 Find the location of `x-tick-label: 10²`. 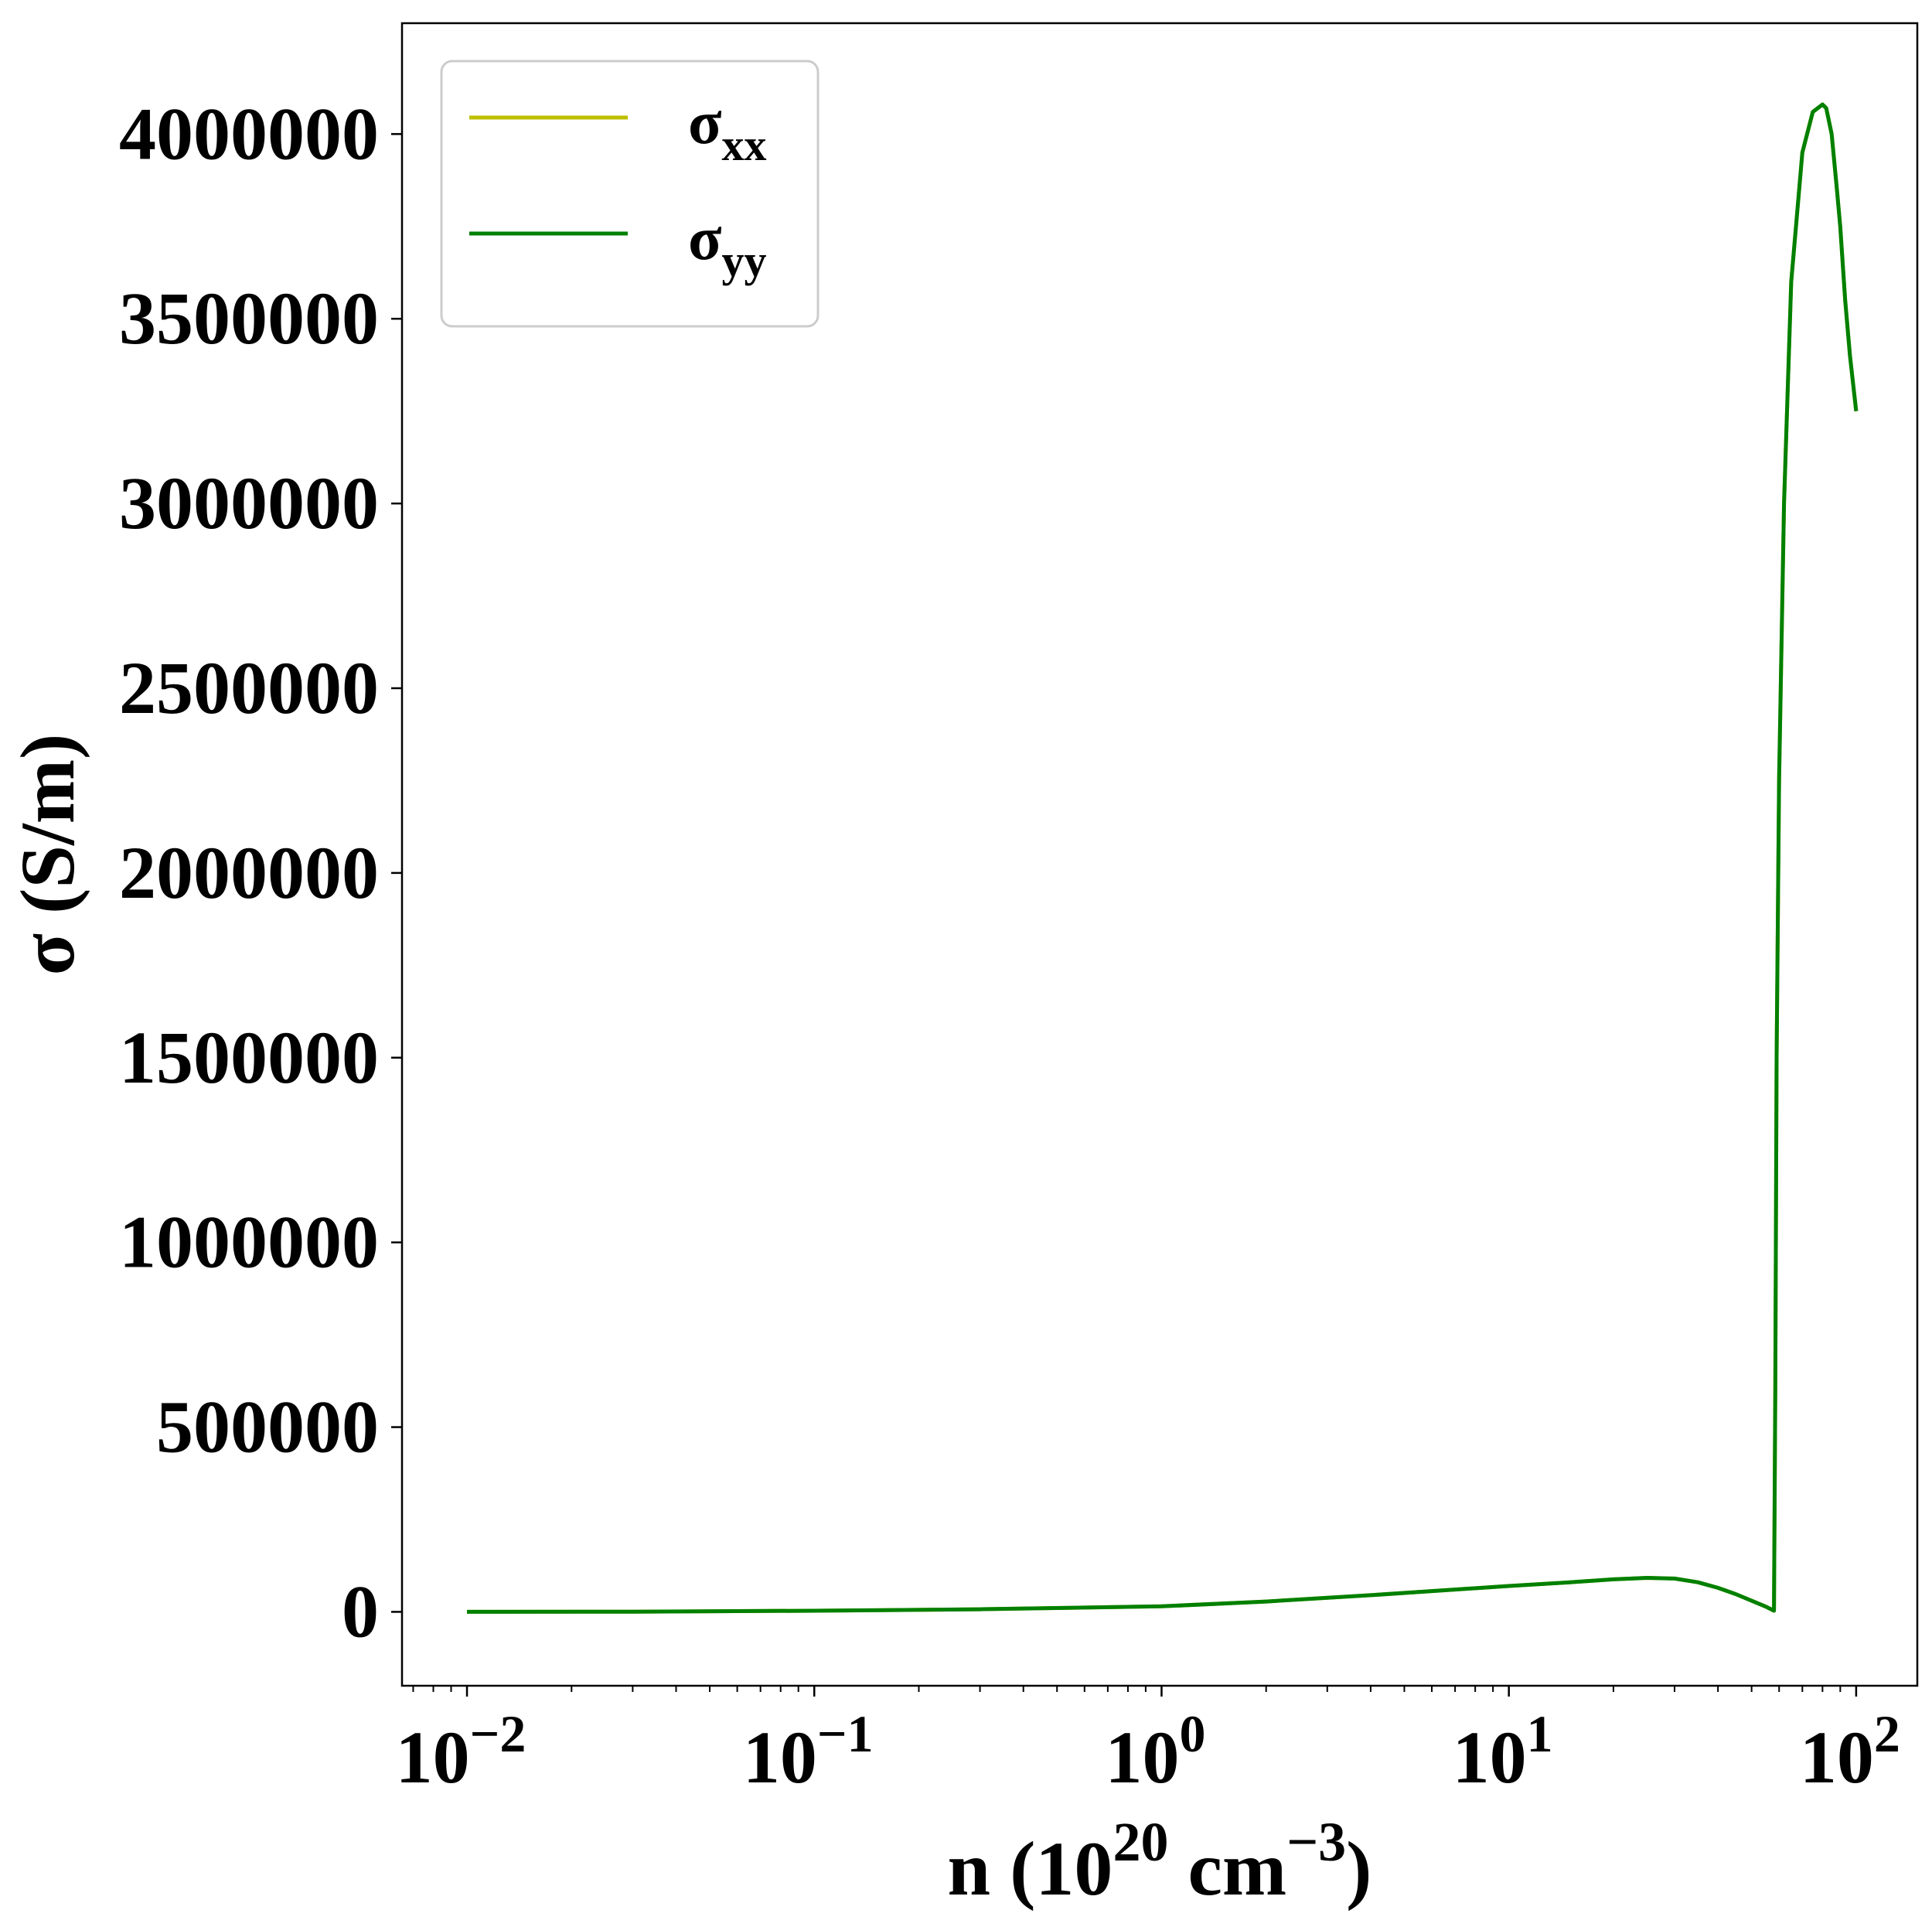

x-tick-label: 10² is located at coordinates (1850, 1751).